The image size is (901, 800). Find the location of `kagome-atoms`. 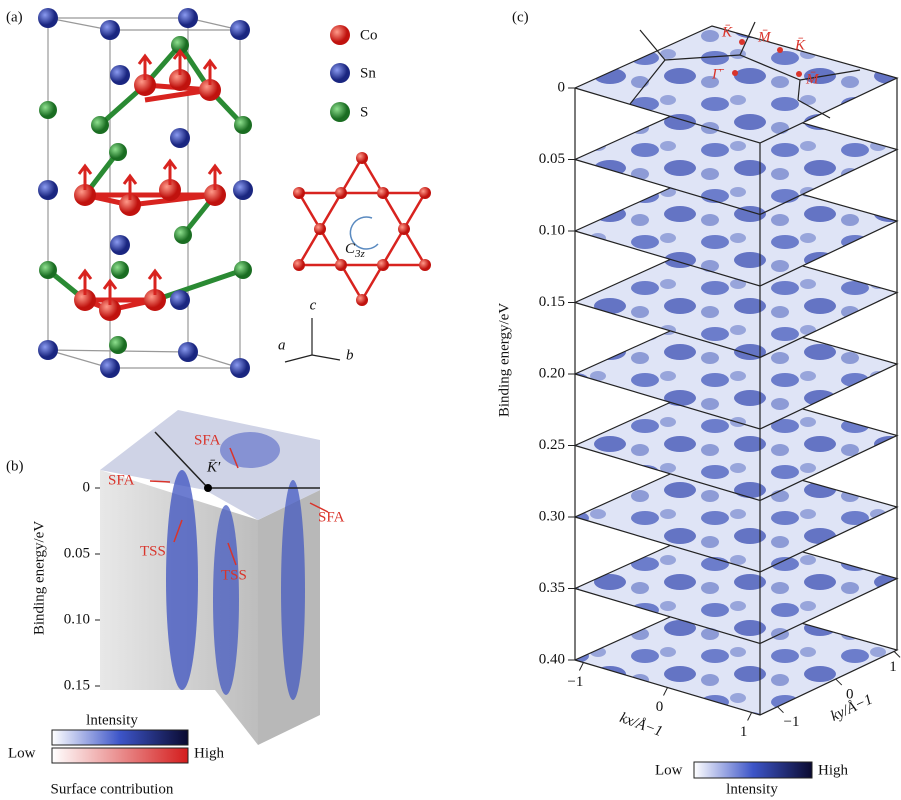

kagome-atoms is located at coordinates (362, 229).